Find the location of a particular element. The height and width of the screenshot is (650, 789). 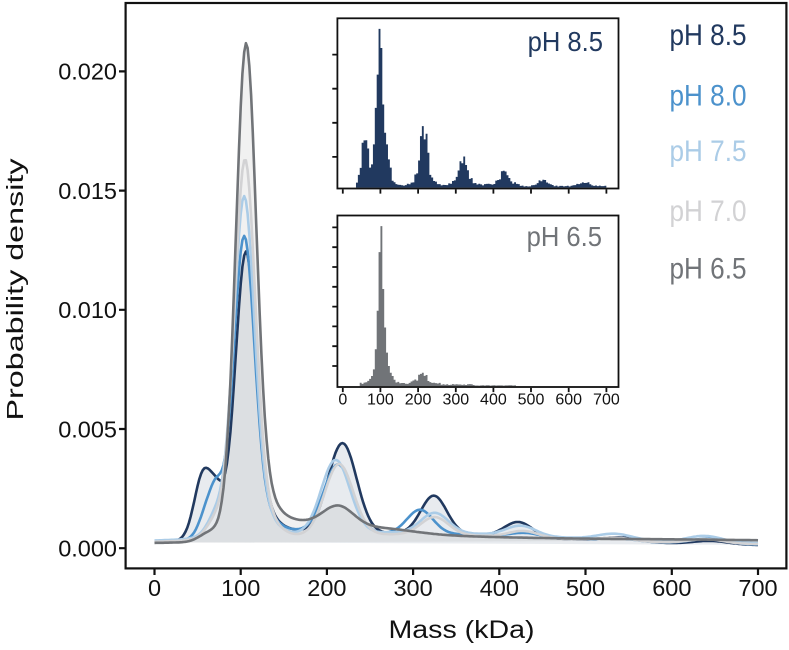

svg-text: pH 8.0 is located at coordinates (708, 96).